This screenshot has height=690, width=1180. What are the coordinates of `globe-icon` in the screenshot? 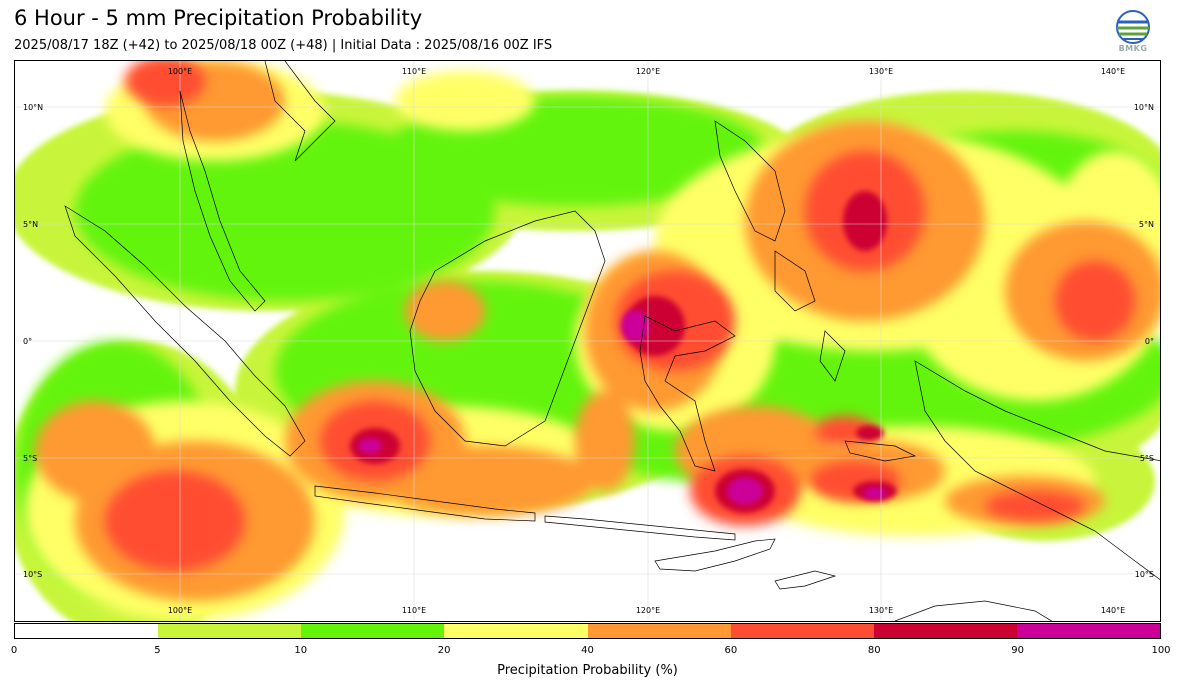 It's located at (1133, 27).